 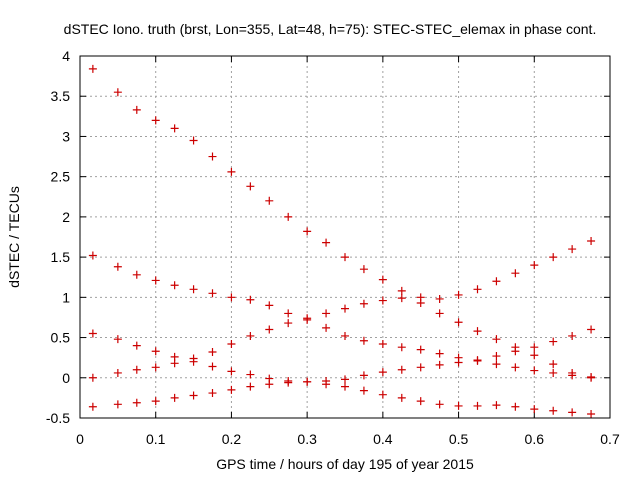 I want to click on x-tick-label: 0.3, so click(x=307, y=439).